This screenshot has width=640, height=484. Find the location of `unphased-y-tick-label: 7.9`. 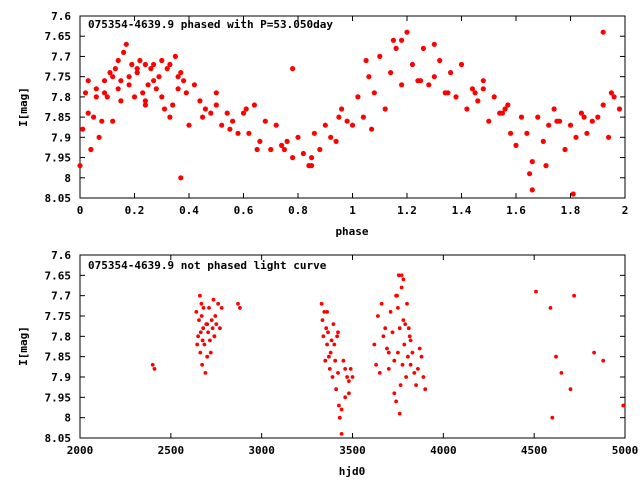

unphased-y-tick-label: 7.9 is located at coordinates (61, 377).